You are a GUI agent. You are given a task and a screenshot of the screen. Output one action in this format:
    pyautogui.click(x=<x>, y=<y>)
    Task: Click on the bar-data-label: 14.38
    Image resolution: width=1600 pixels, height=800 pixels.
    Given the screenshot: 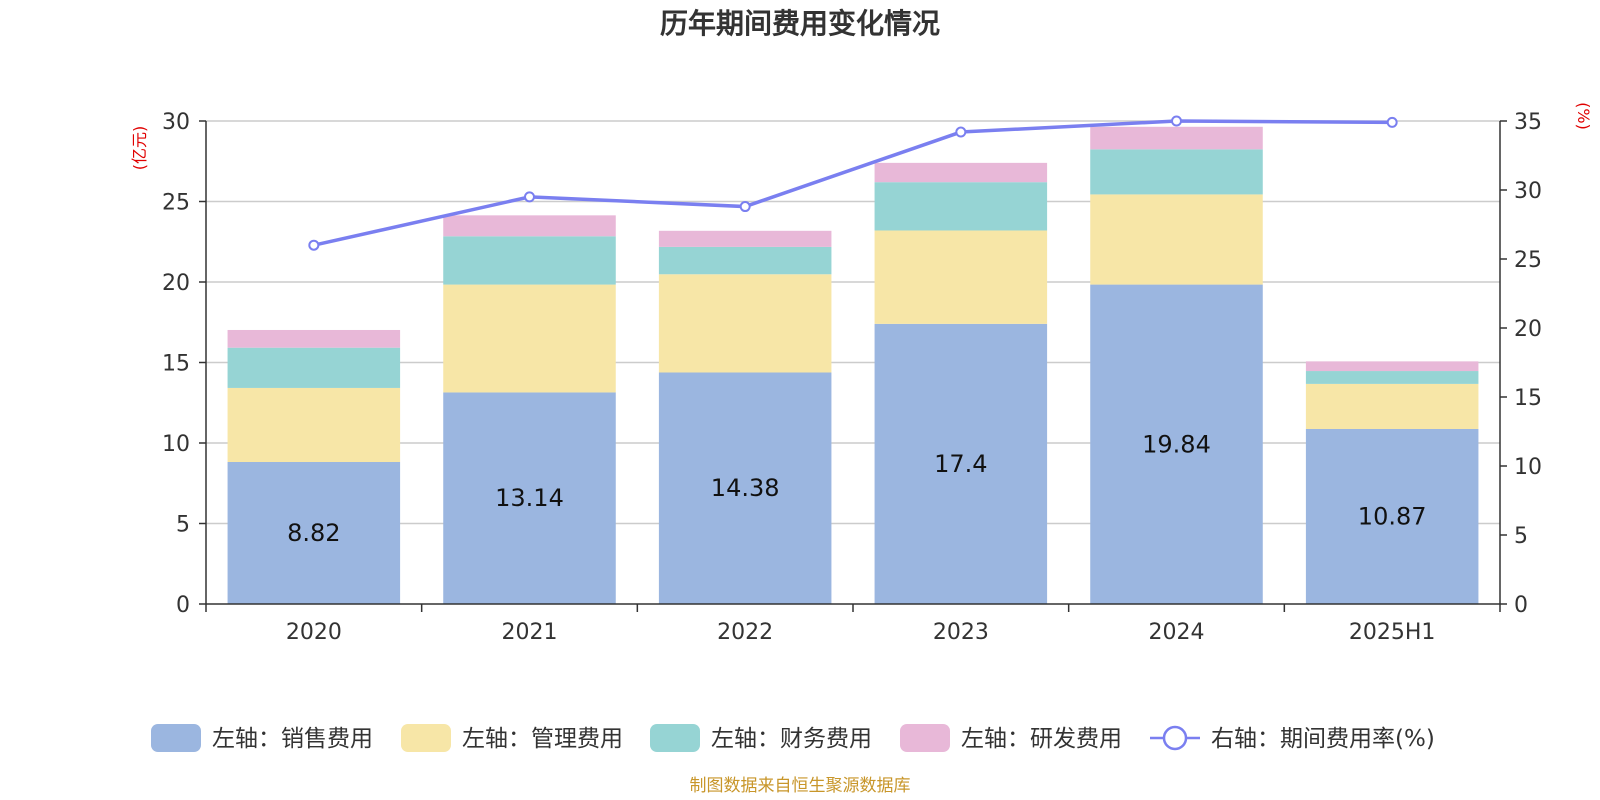 What is the action you would take?
    pyautogui.click(x=745, y=488)
    